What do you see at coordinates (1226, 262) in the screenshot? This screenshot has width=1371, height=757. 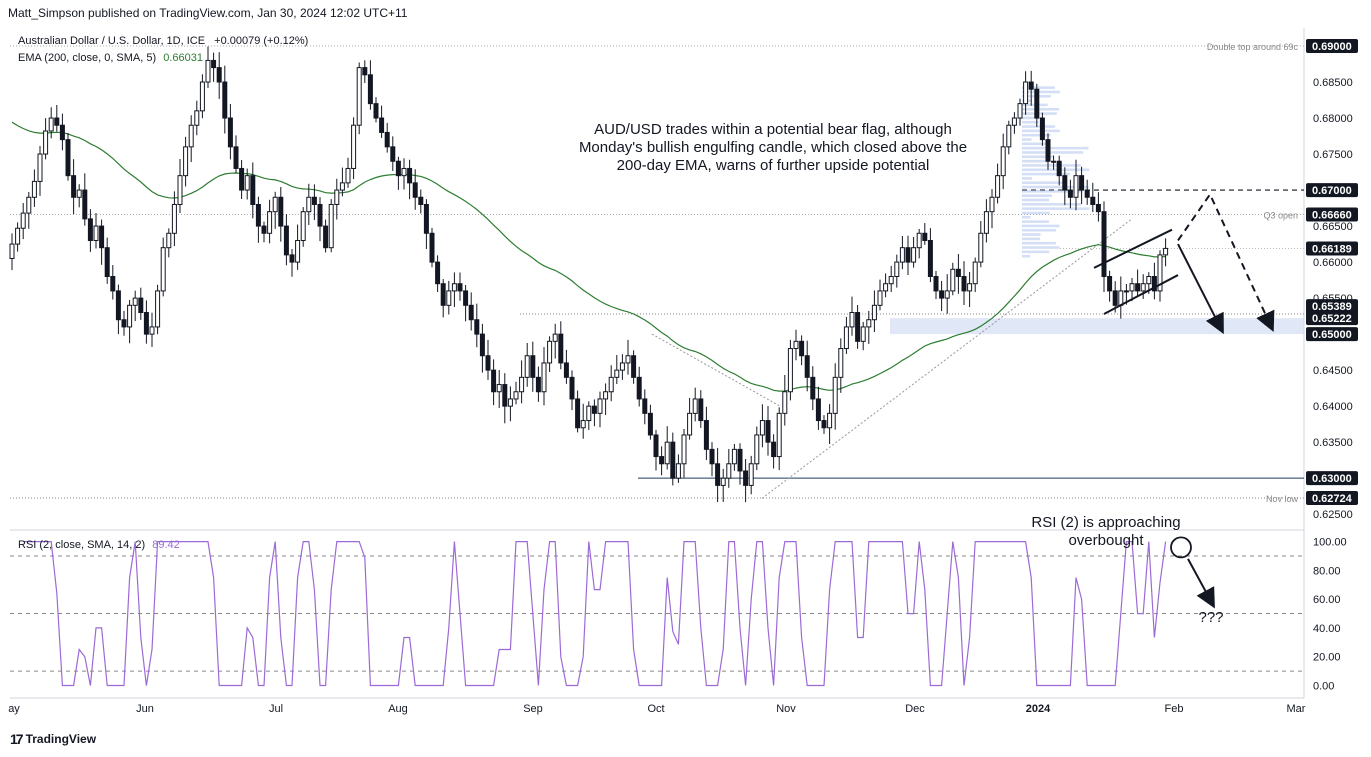 I see `dashed-path-arrow` at bounding box center [1226, 262].